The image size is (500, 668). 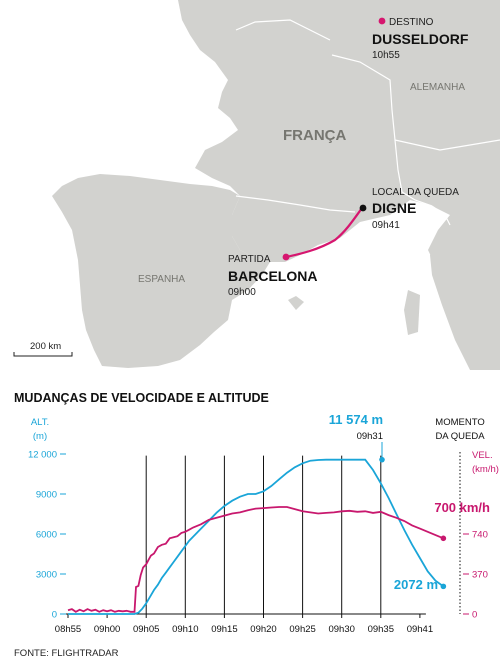 I want to click on speed-tick-label: 370, so click(x=480, y=575).